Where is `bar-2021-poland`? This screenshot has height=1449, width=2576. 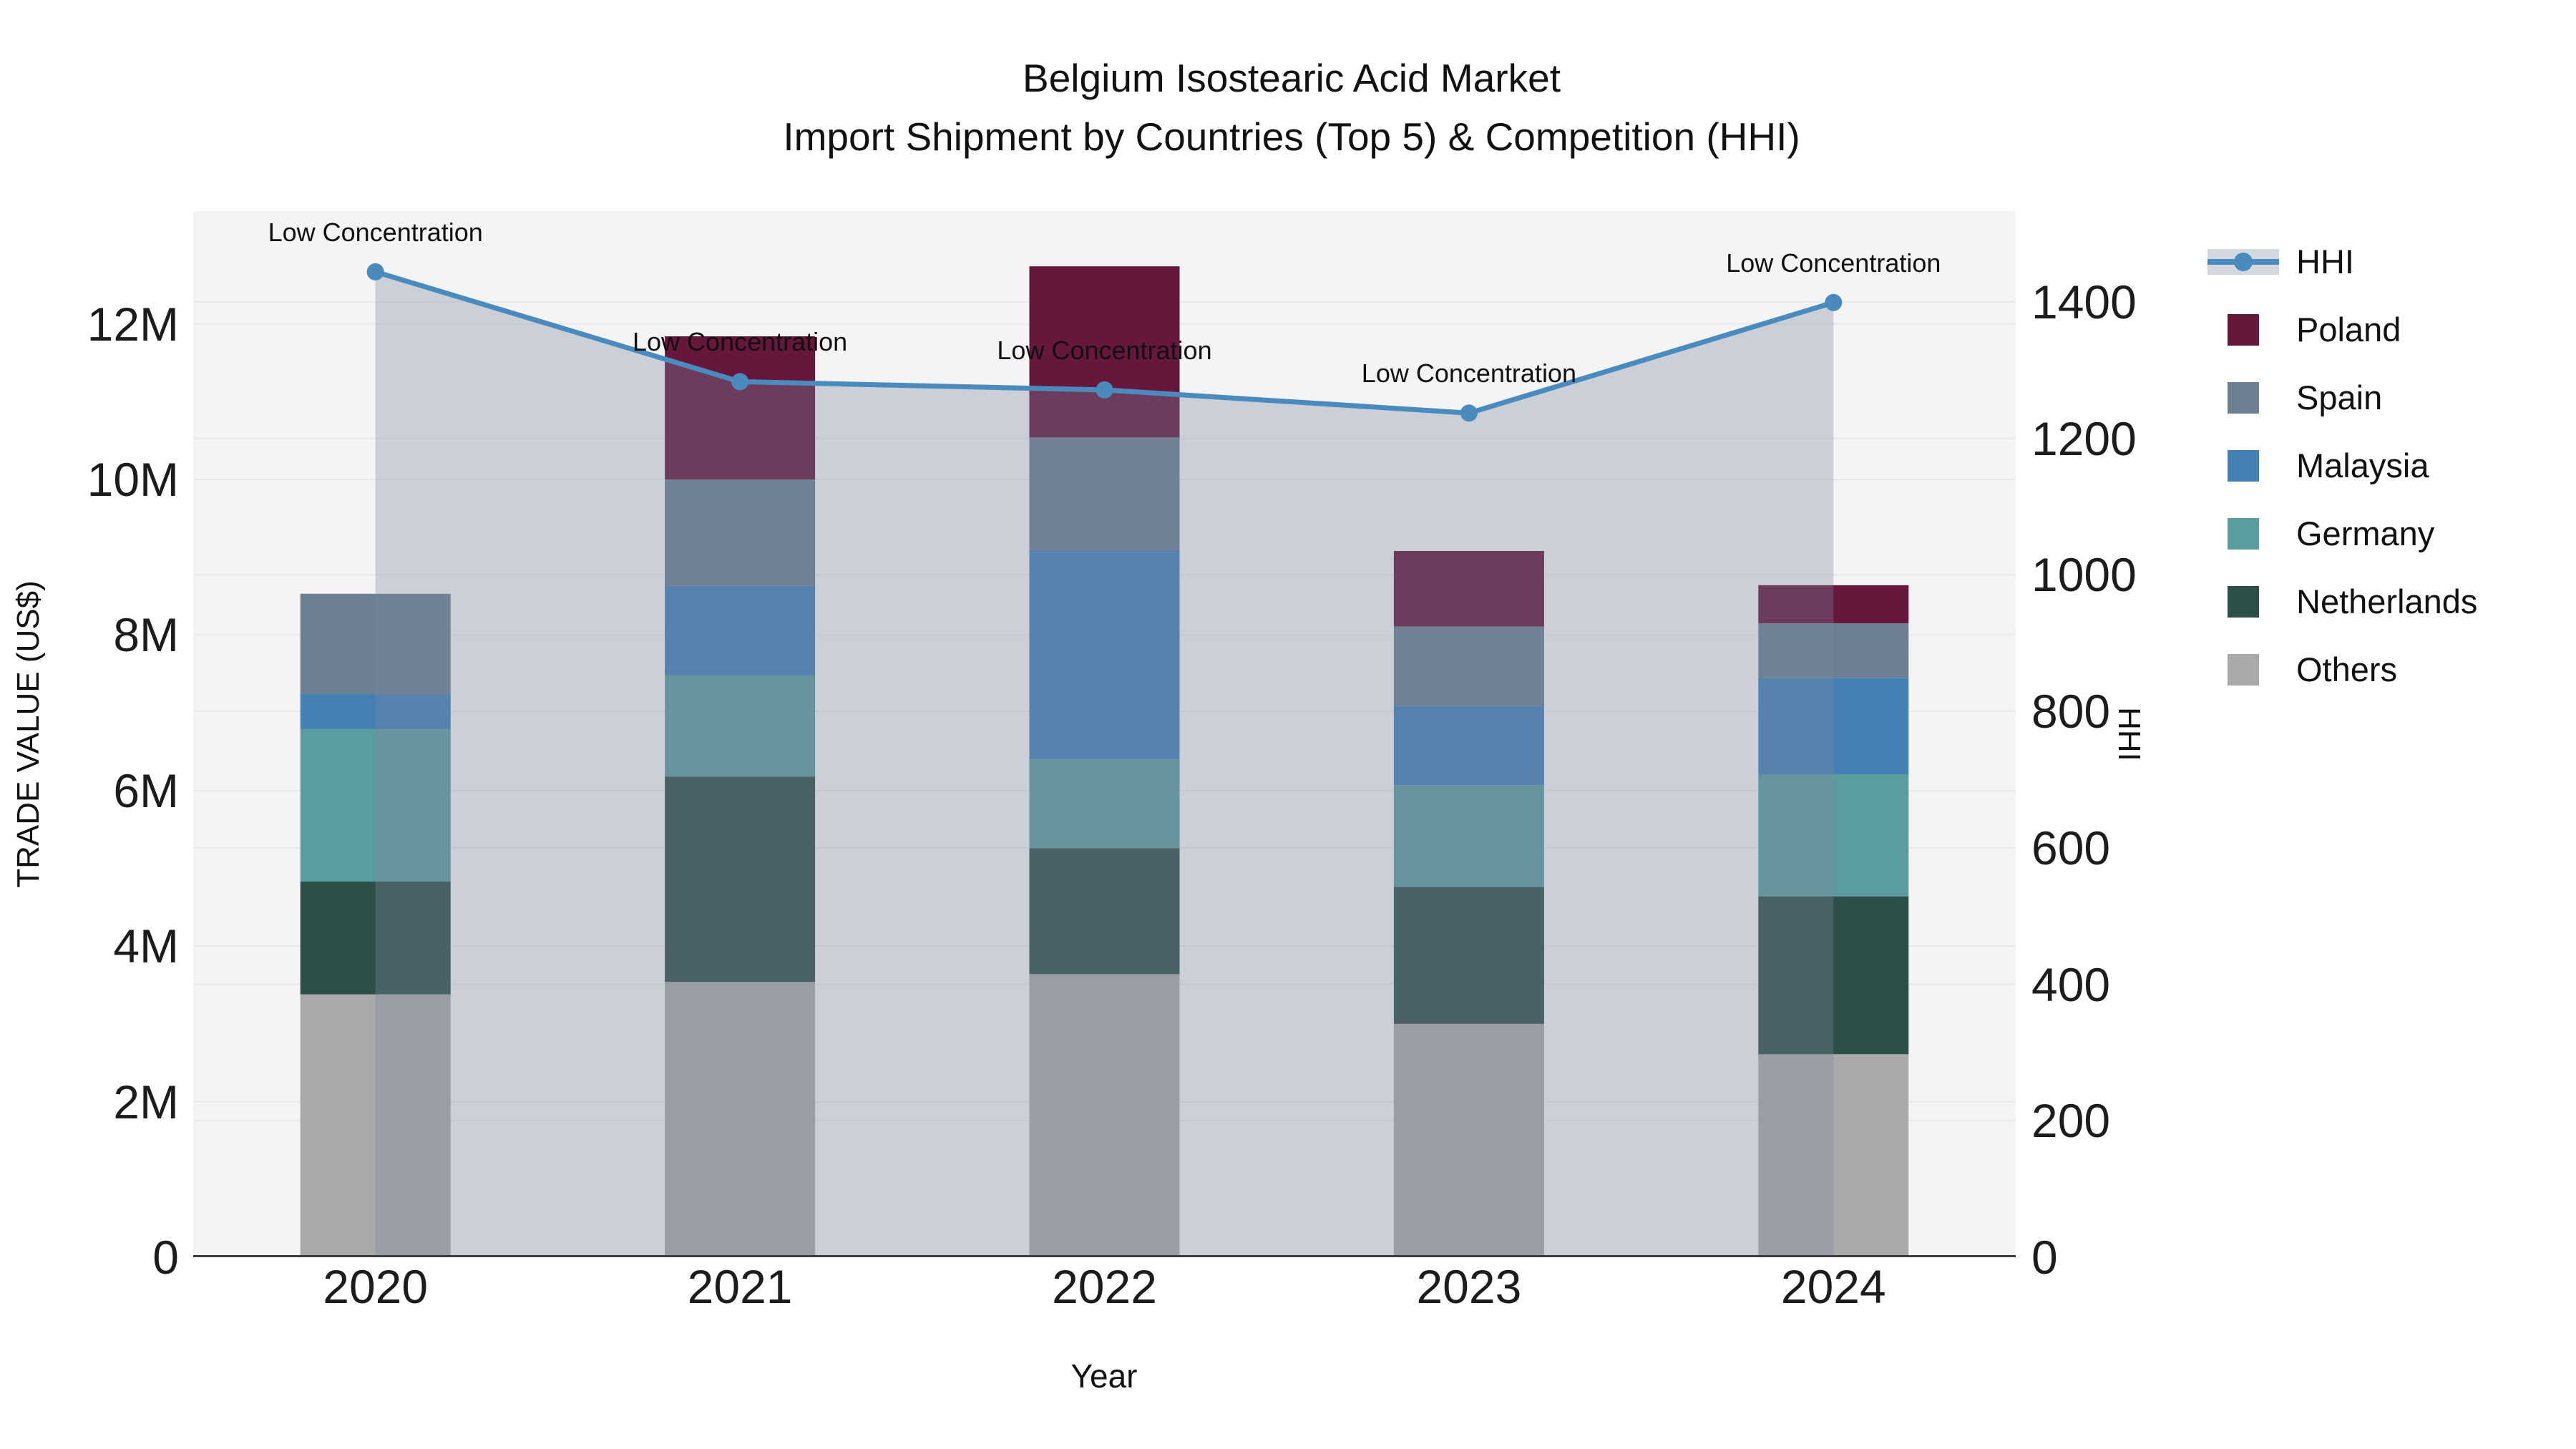 bar-2021-poland is located at coordinates (740, 408).